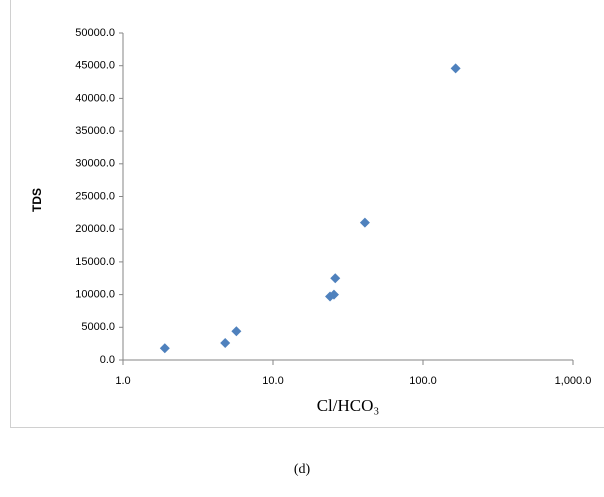 The height and width of the screenshot is (497, 604). I want to click on y-tick-label: 25000.0, so click(95, 196).